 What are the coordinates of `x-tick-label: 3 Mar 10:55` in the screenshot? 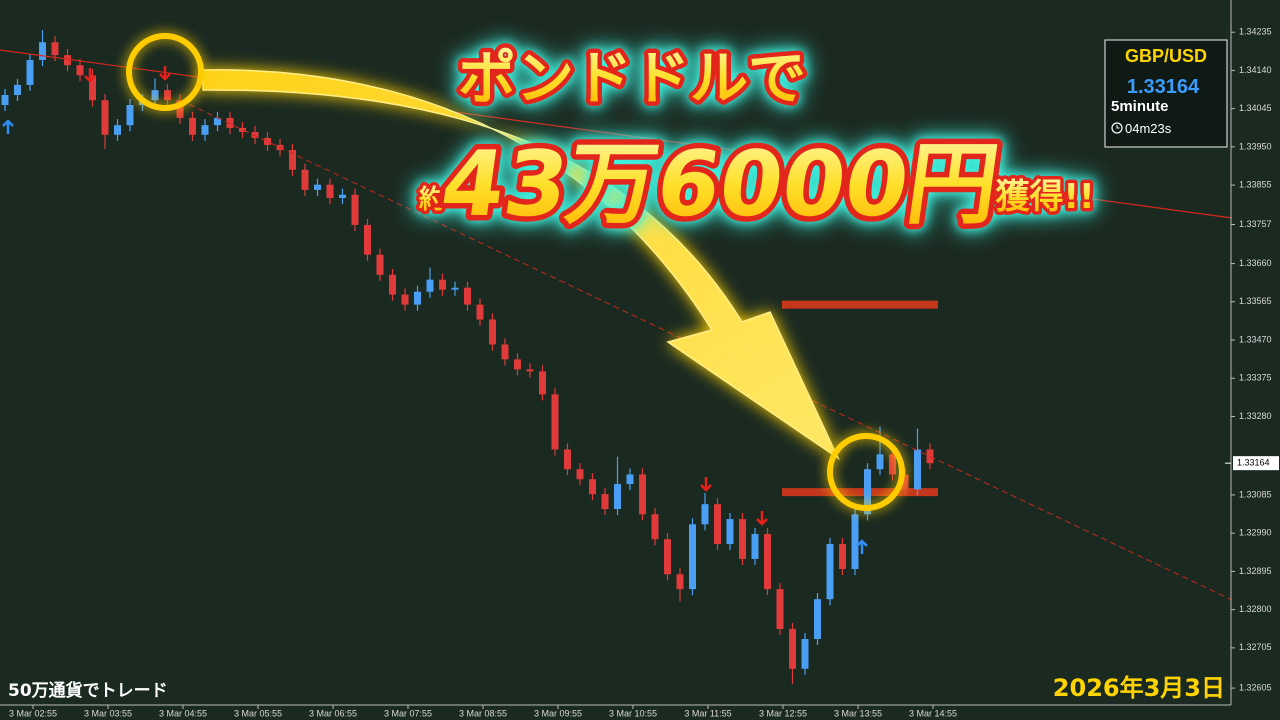 It's located at (633, 713).